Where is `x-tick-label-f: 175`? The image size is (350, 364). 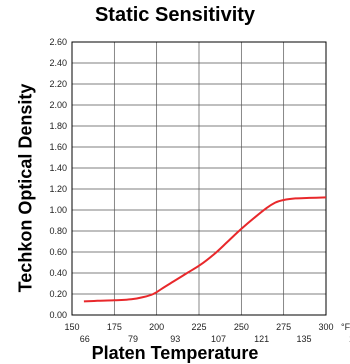 x-tick-label-f: 175 is located at coordinates (114, 327).